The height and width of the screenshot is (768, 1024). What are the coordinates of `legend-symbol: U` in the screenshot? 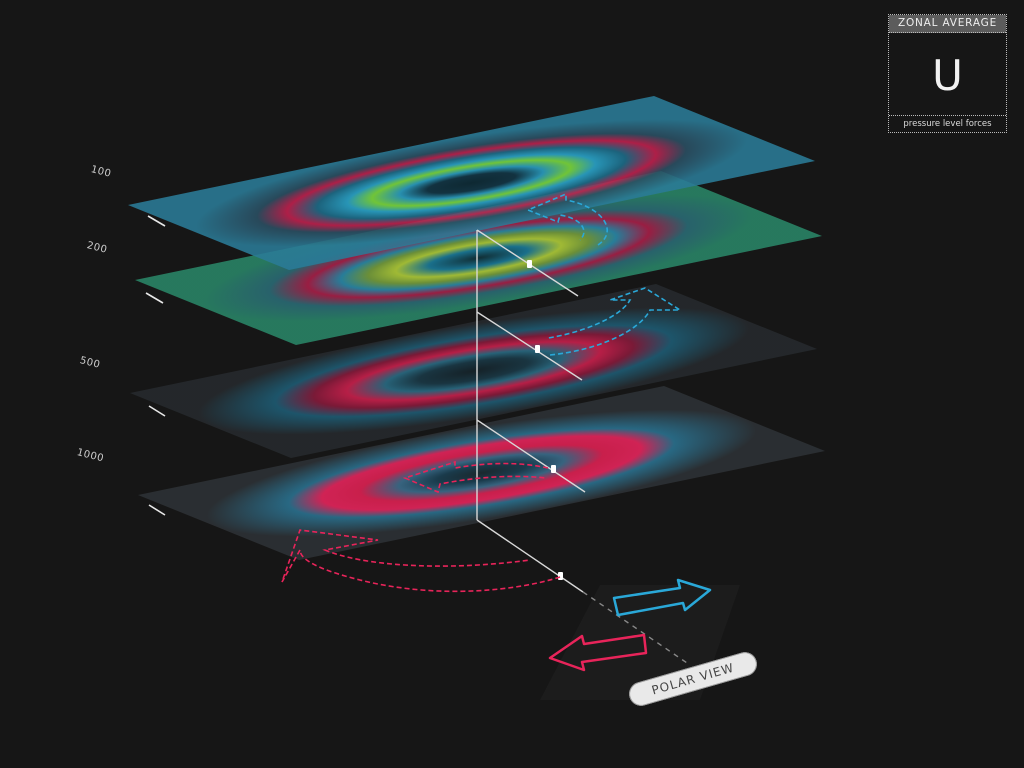 It's located at (947, 75).